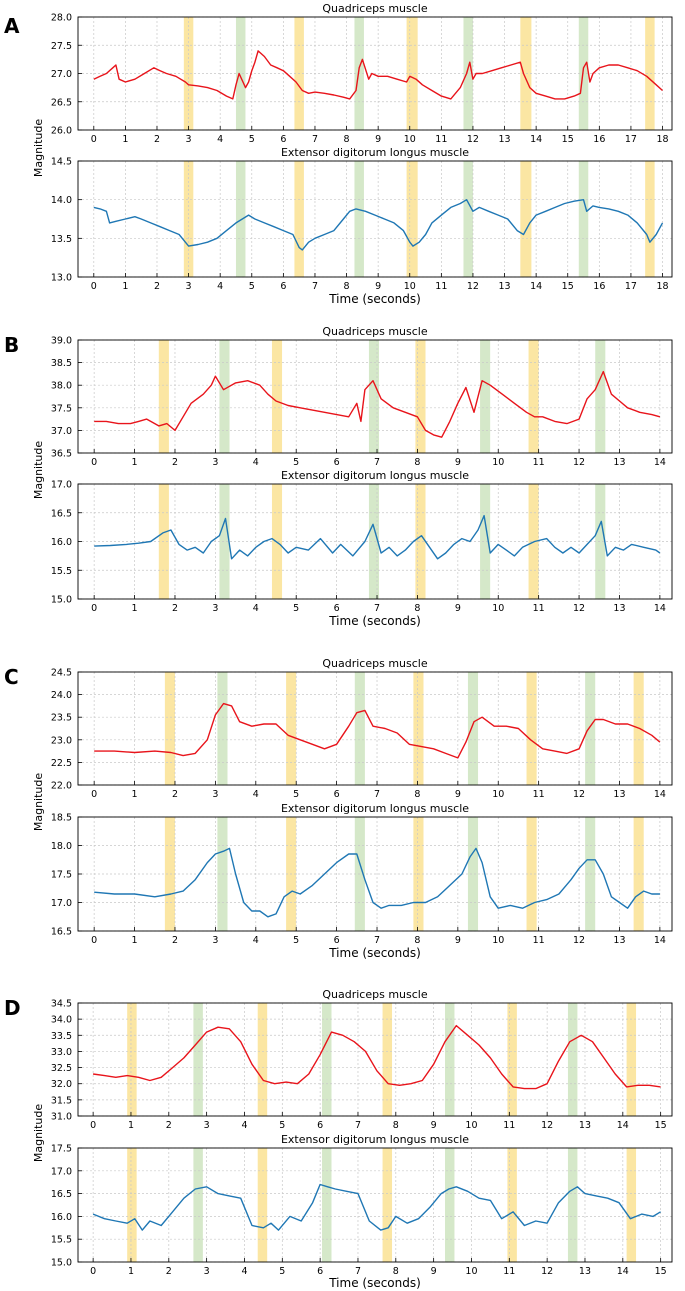 The image size is (685, 1291). What do you see at coordinates (61, 1100) in the screenshot?
I see `y-tick-label: 31.5` at bounding box center [61, 1100].